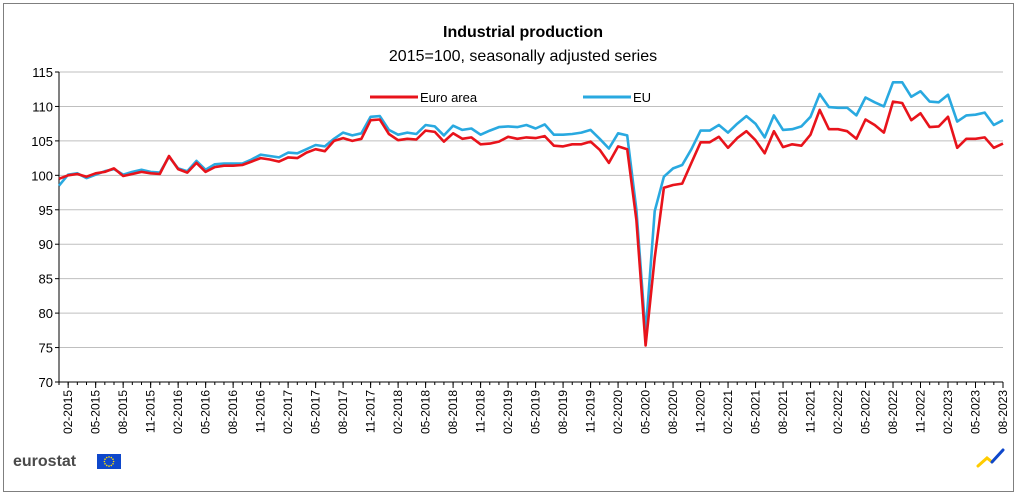 This screenshot has height=497, width=1019. I want to click on x-tick-label: 08-2015, so click(123, 412).